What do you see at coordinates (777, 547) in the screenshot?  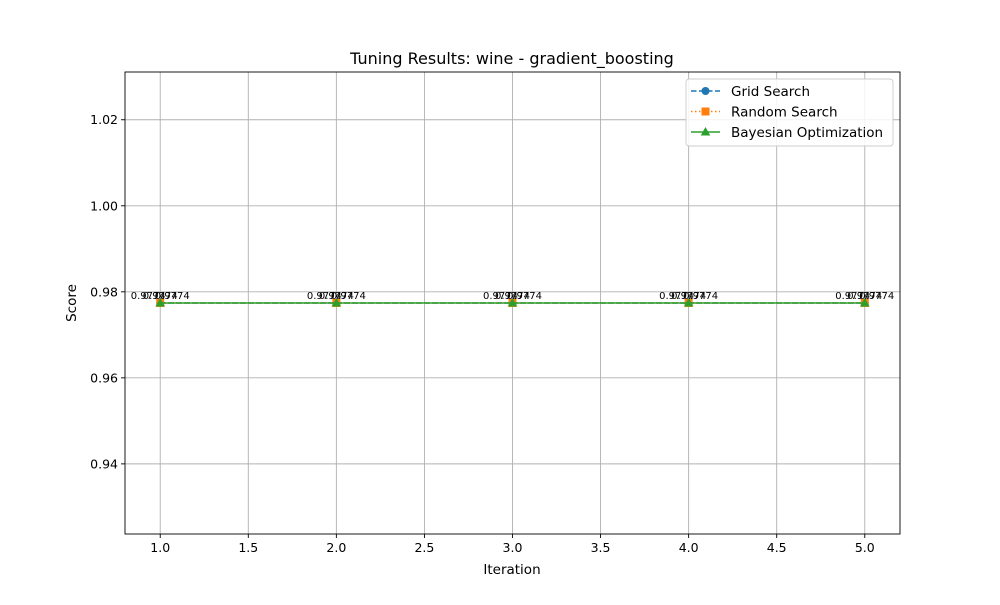 I see `x-tick-label: 4.5` at bounding box center [777, 547].